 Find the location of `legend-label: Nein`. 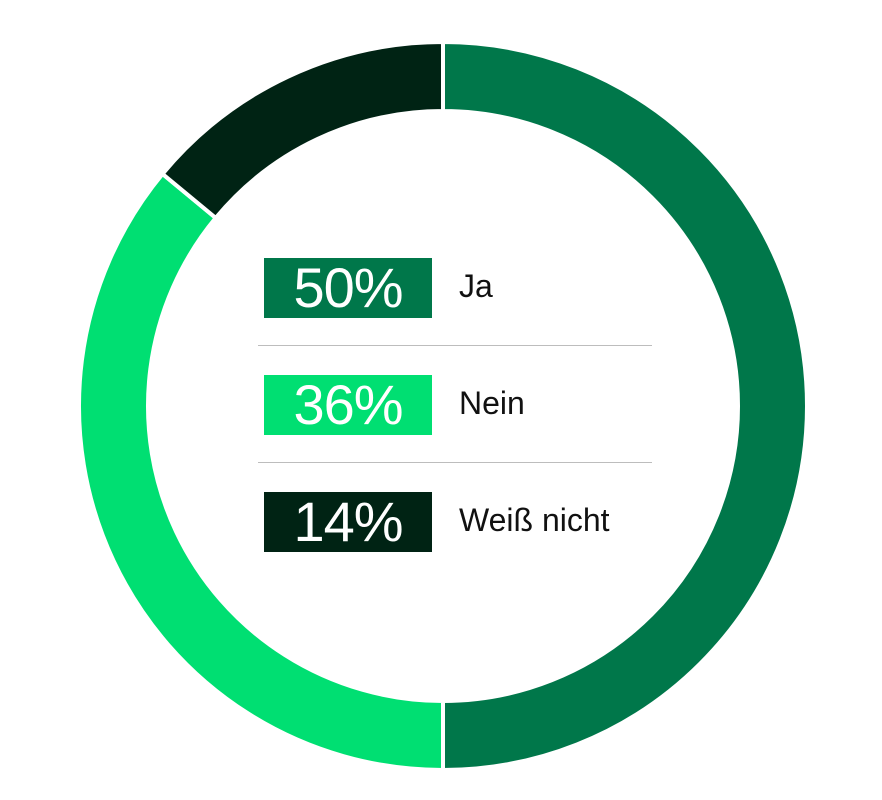

legend-label: Nein is located at coordinates (492, 403).